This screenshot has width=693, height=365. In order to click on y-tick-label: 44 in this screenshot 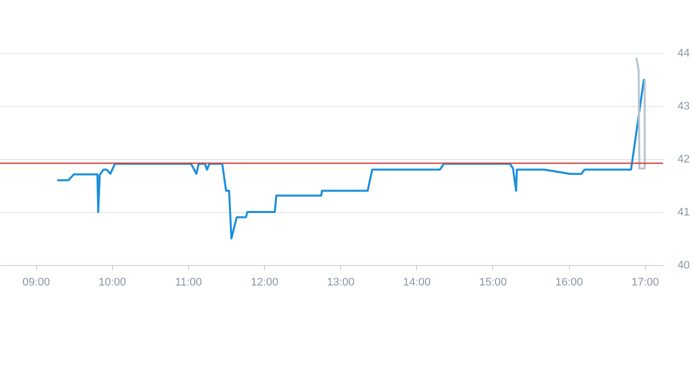, I will do `click(684, 54)`.